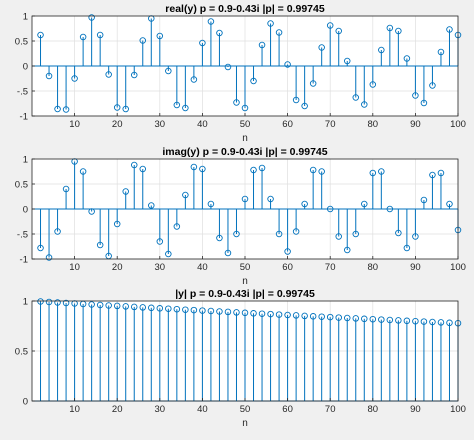 The height and width of the screenshot is (440, 474). What do you see at coordinates (244, 152) in the screenshot?
I see `chart-title: imag(y) p = 0.9-0.43i |p| = 0.99745` at bounding box center [244, 152].